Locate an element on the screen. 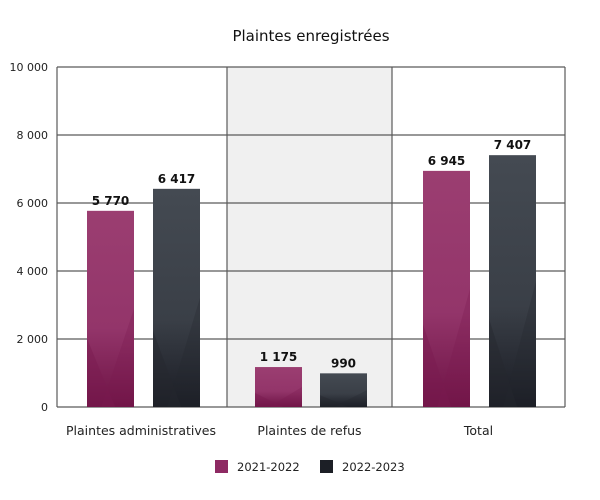  y-tick-label: 2 000 is located at coordinates (33, 339).